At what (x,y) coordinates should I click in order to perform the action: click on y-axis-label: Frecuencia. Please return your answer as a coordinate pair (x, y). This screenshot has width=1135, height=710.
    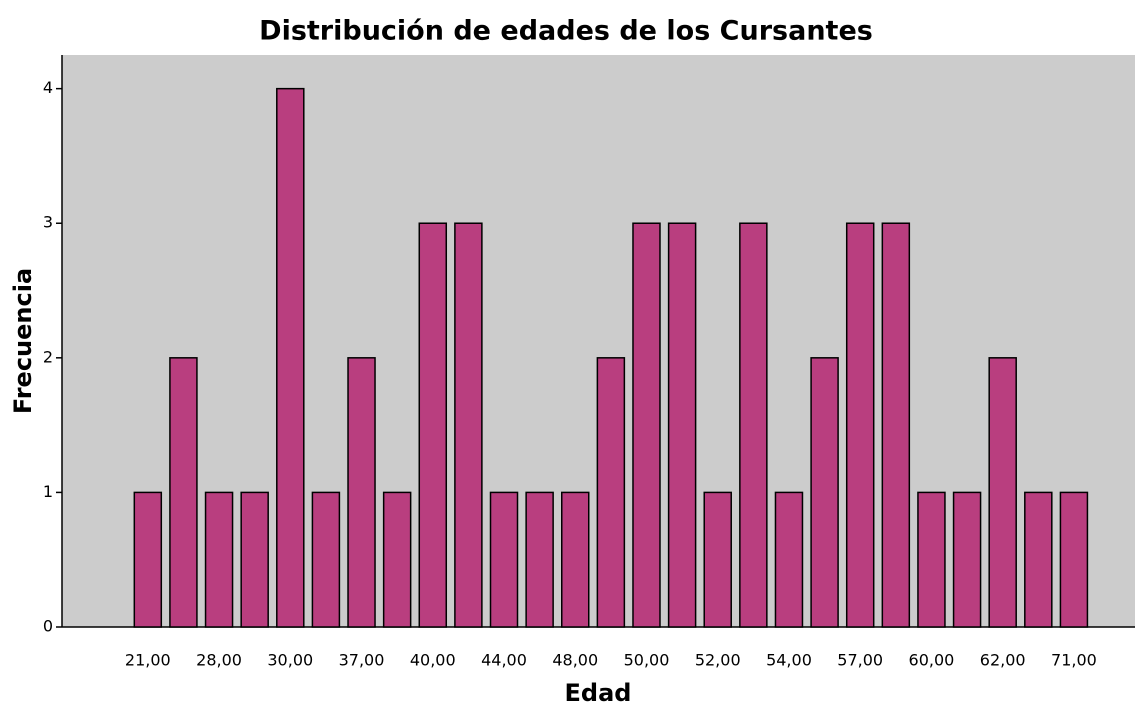
    Looking at the image, I should click on (23, 341).